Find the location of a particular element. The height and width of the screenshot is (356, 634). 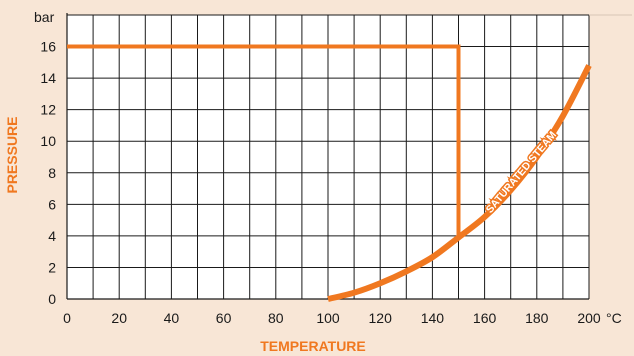

x-tick-label: 180 is located at coordinates (537, 318).